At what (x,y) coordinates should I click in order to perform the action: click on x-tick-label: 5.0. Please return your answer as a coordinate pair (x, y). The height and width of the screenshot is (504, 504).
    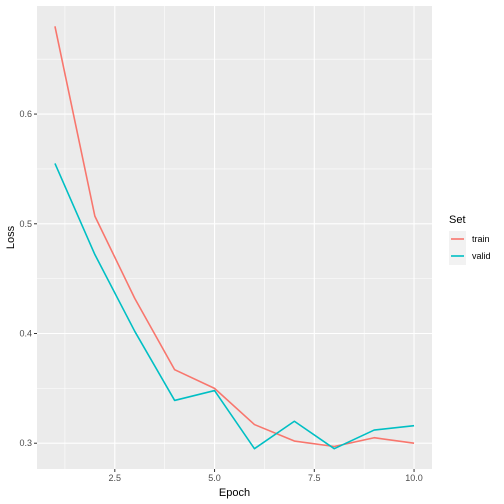
    Looking at the image, I should click on (214, 478).